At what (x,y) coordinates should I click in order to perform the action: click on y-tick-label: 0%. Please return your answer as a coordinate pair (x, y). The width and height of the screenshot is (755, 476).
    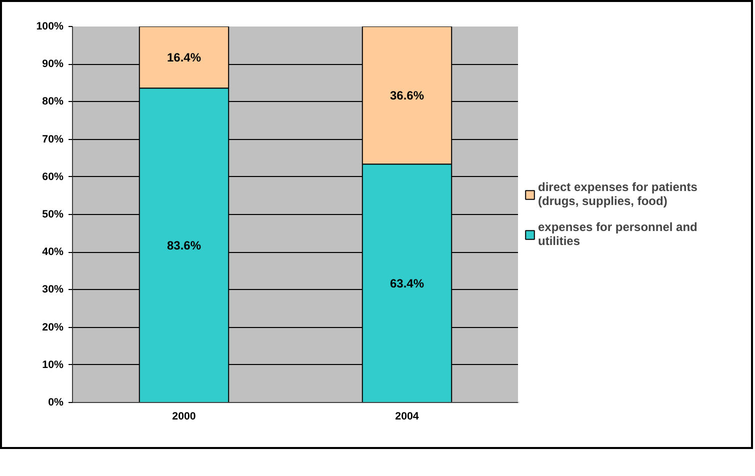
    Looking at the image, I should click on (56, 402).